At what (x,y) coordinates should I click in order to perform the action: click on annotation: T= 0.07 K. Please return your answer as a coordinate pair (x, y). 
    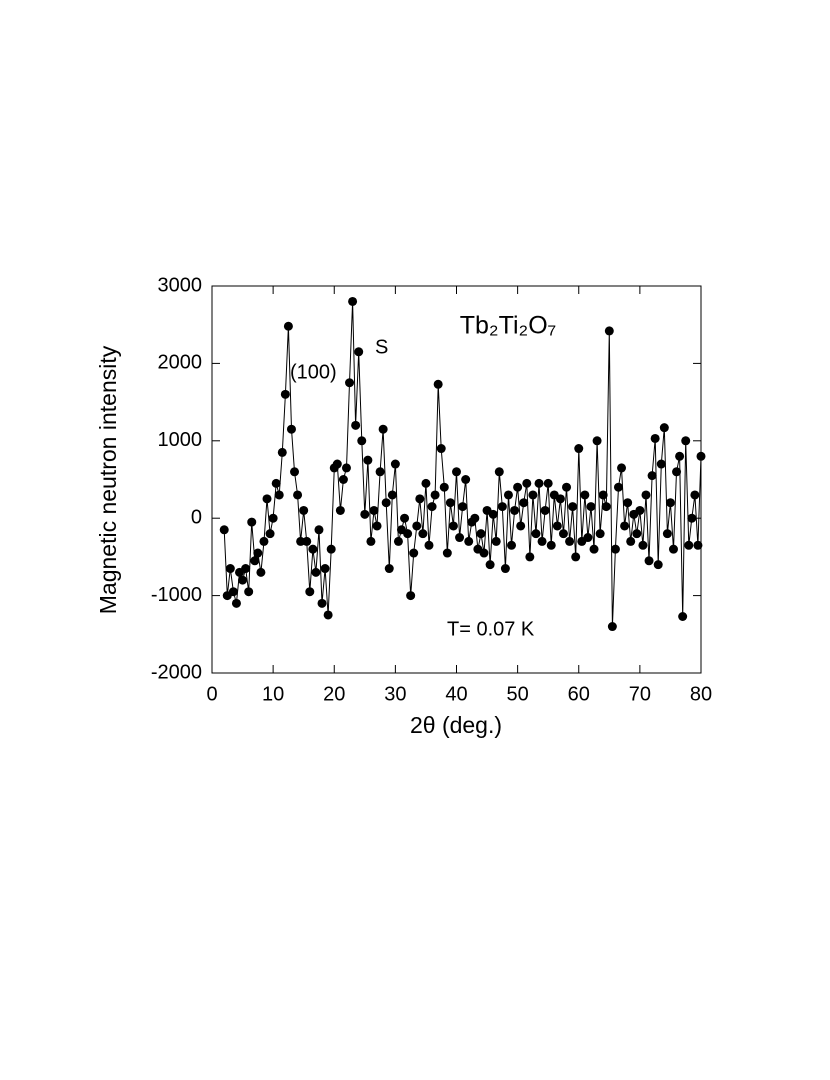
    Looking at the image, I should click on (491, 629).